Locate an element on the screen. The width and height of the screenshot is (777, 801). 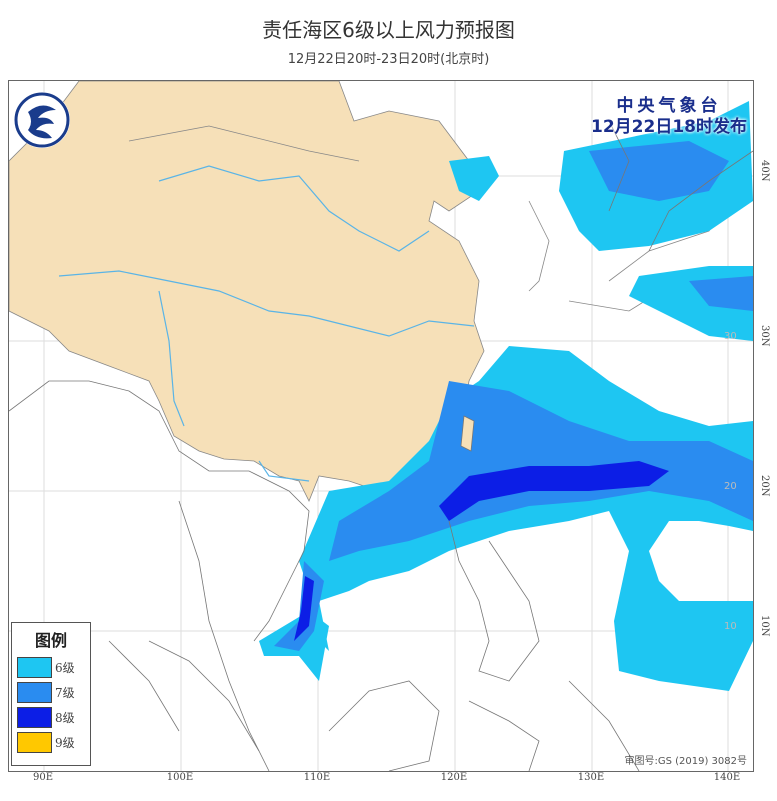
legend-label: 6级 is located at coordinates (65, 668).